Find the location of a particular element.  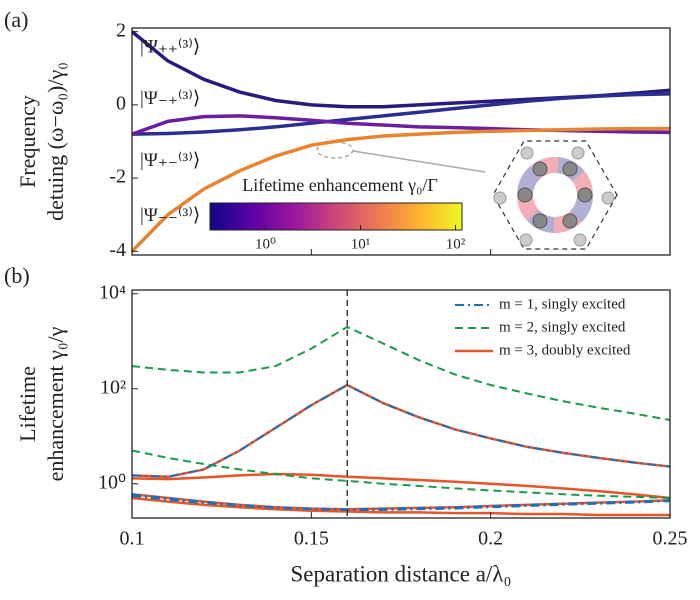

colorbar-tick-label: 10² is located at coordinates (456, 244).